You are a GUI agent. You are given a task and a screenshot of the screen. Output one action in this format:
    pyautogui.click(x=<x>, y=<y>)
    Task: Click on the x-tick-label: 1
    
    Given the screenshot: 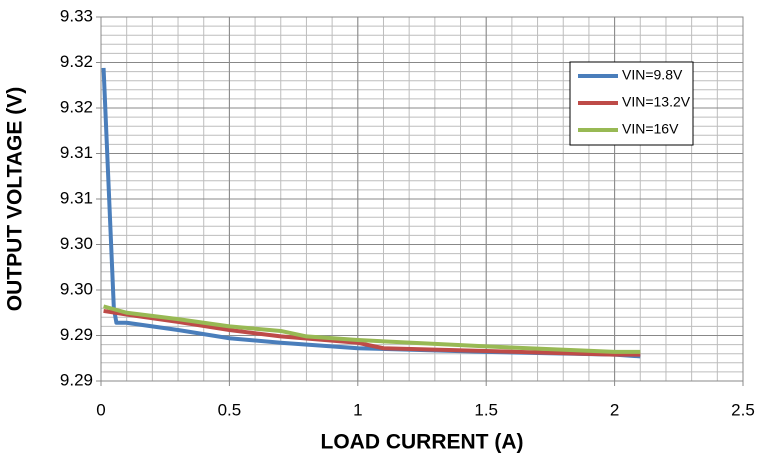 What is the action you would take?
    pyautogui.click(x=357, y=409)
    